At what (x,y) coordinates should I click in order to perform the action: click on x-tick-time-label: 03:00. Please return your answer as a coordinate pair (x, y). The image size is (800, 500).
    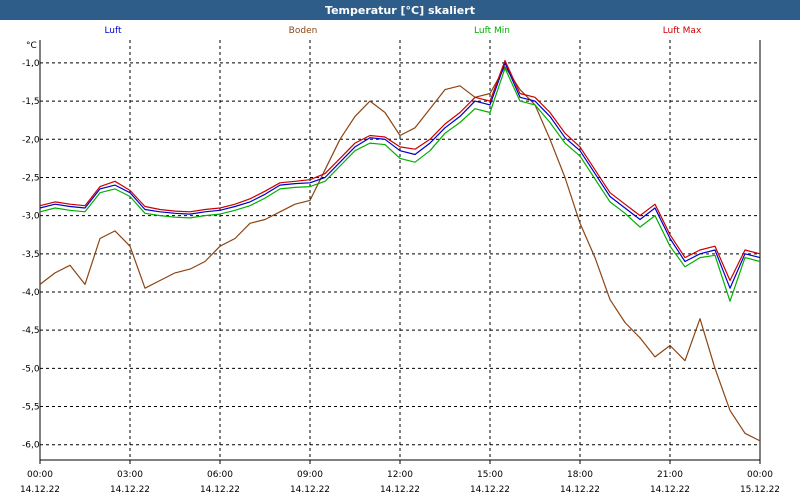
    Looking at the image, I should click on (130, 475).